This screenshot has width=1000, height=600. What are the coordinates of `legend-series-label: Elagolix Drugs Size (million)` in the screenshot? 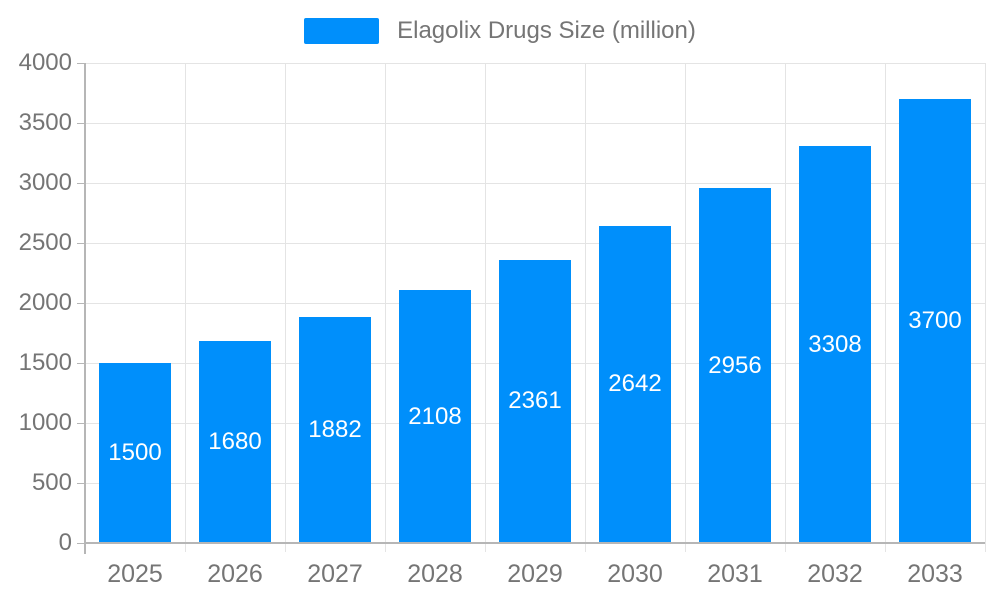 It's located at (546, 30).